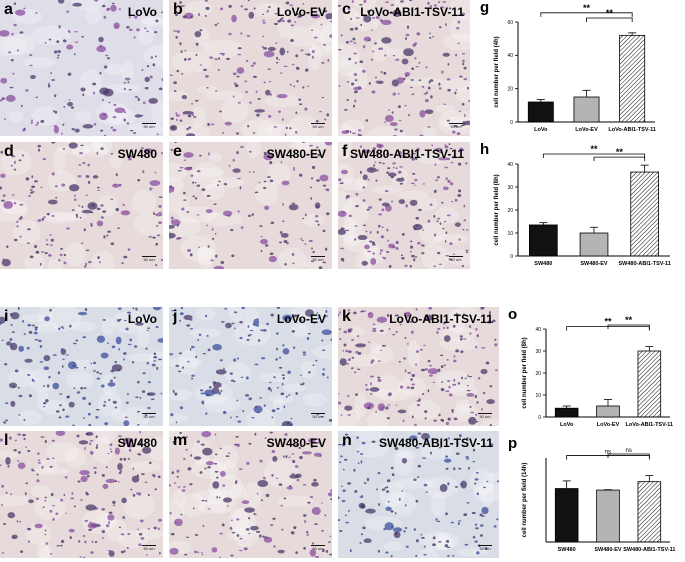  I want to click on panel-letter: m, so click(180, 440).